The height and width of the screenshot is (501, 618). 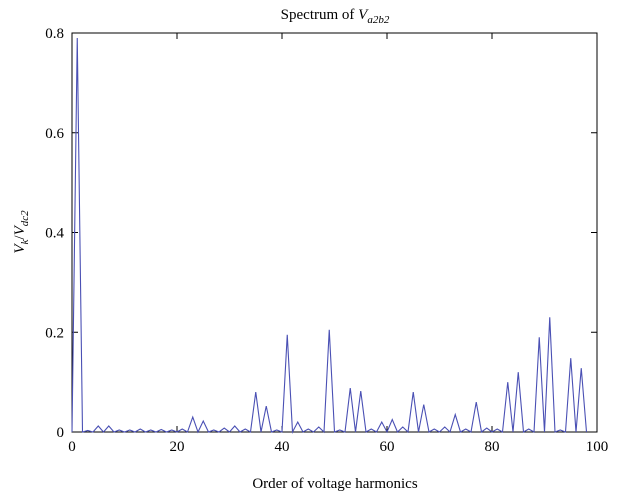 What do you see at coordinates (335, 16) in the screenshot?
I see `chart-title: Spectrum of Va2b2` at bounding box center [335, 16].